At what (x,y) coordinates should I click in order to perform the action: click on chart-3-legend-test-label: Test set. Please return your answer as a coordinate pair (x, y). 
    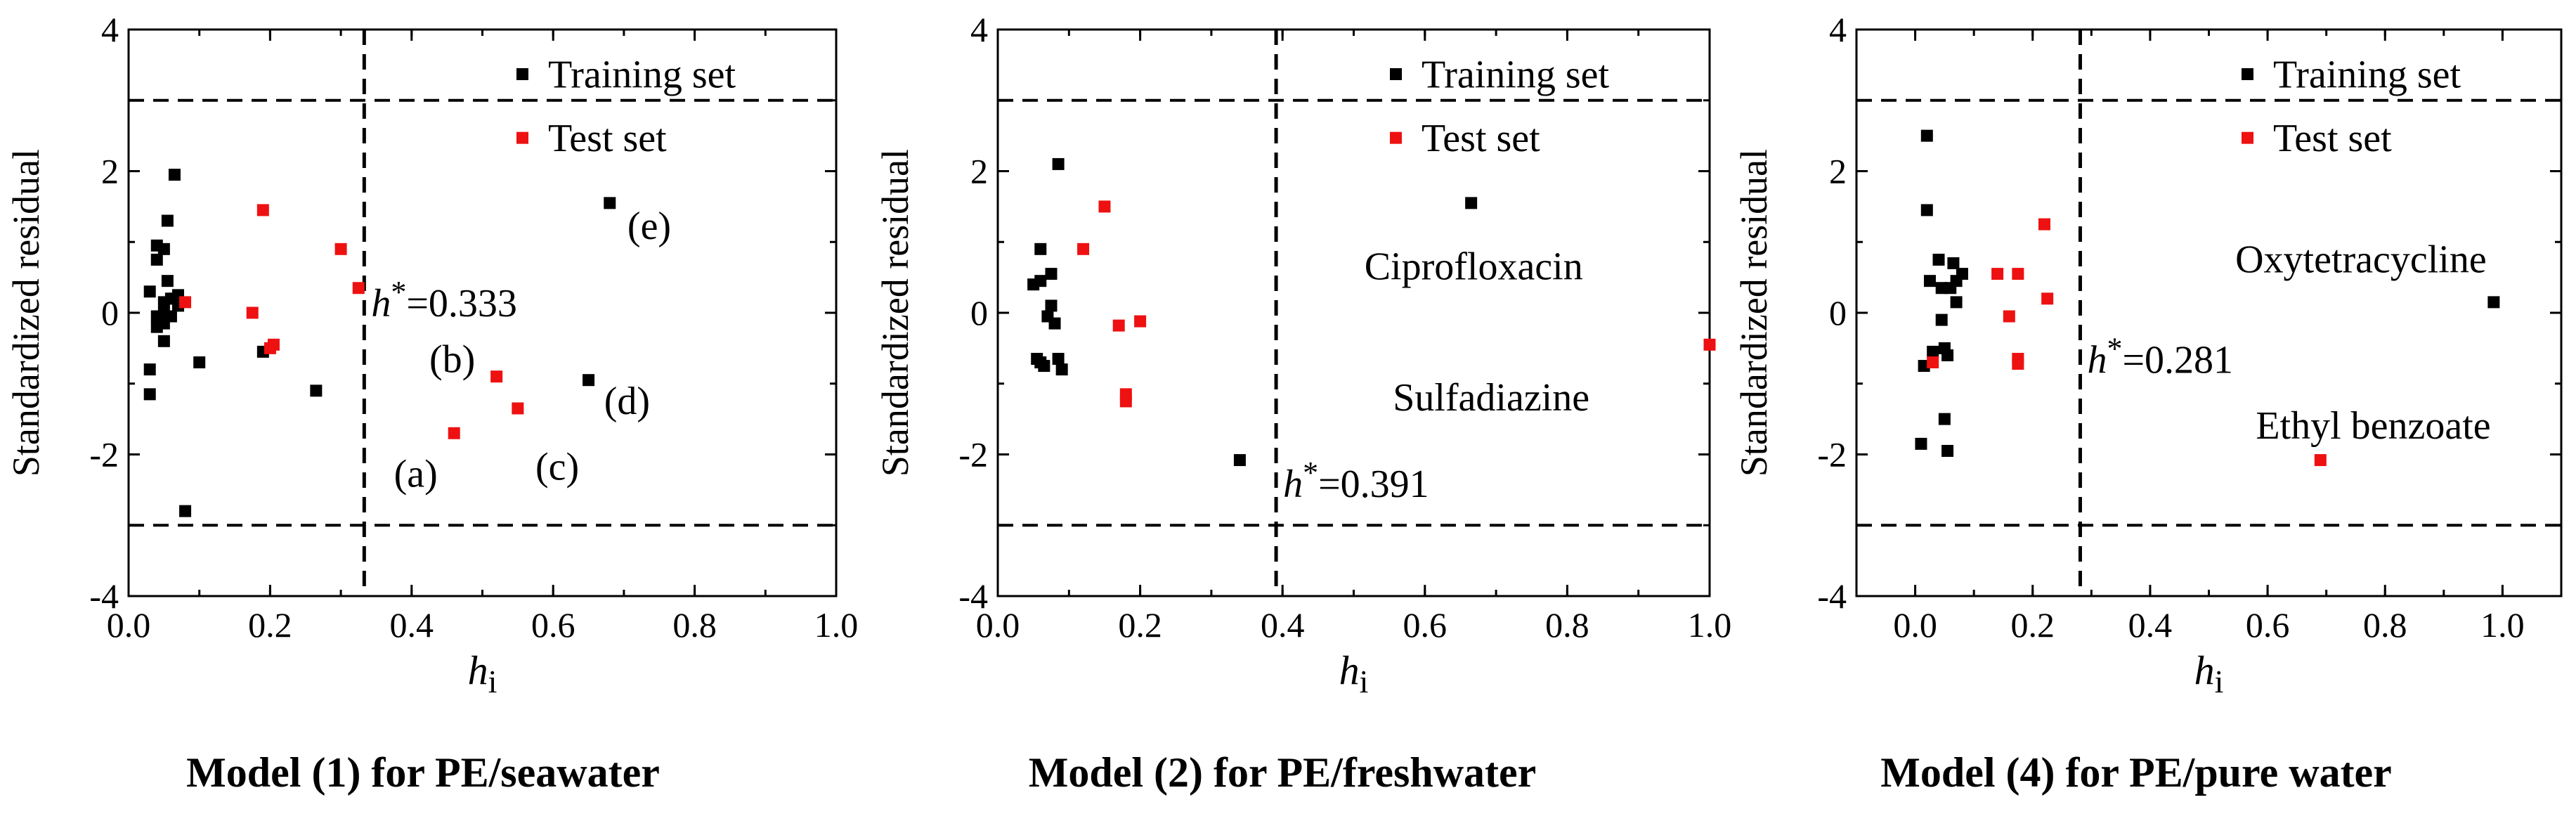
    Looking at the image, I should click on (2332, 138).